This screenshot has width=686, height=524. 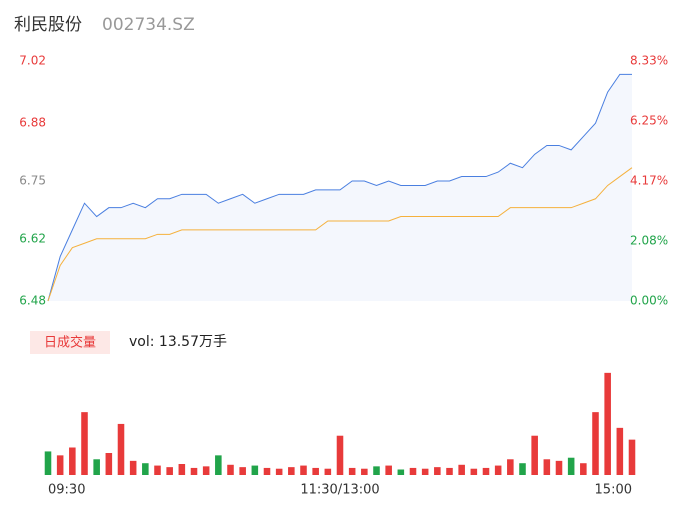 What do you see at coordinates (649, 241) in the screenshot?
I see `y2-tick-label: 2.08%` at bounding box center [649, 241].